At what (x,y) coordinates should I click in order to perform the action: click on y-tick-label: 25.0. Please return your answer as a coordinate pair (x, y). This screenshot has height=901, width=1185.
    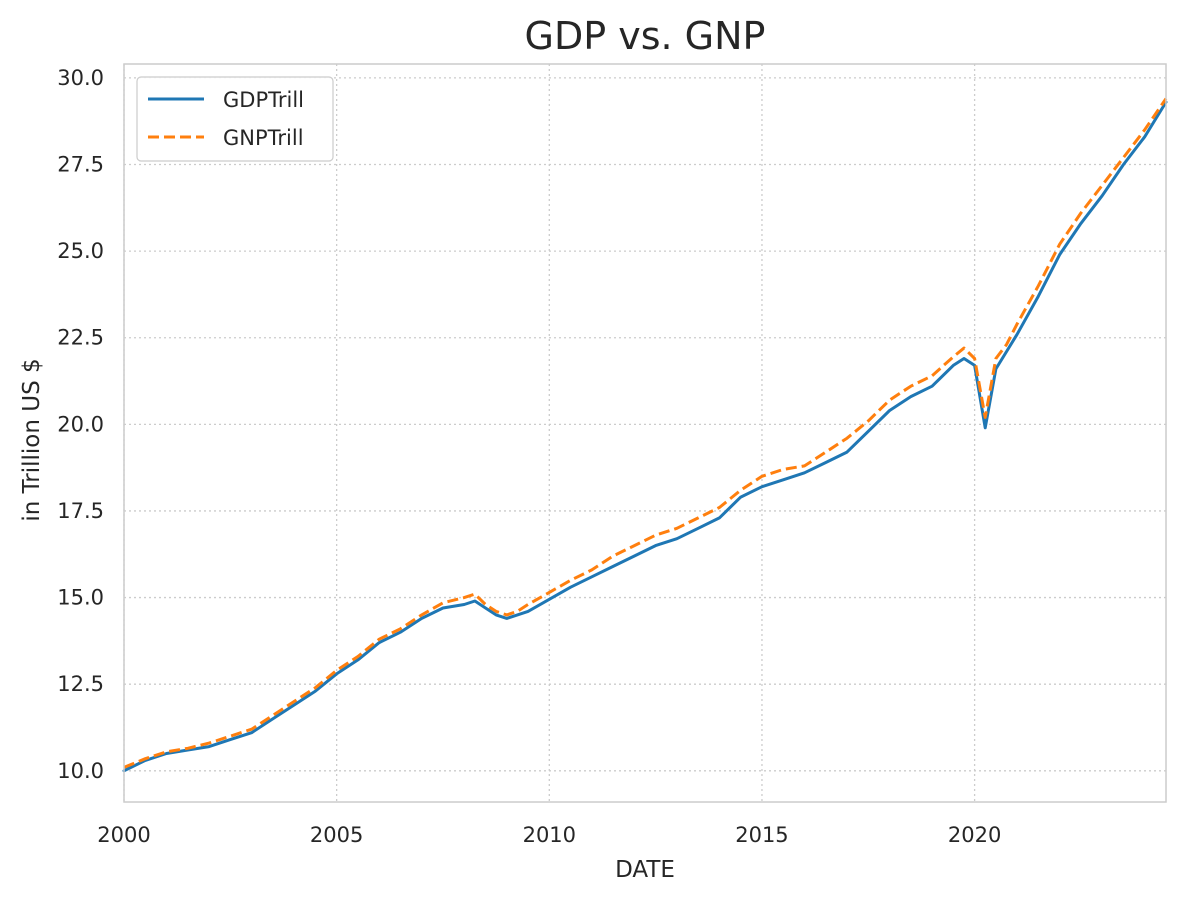
    Looking at the image, I should click on (80, 251).